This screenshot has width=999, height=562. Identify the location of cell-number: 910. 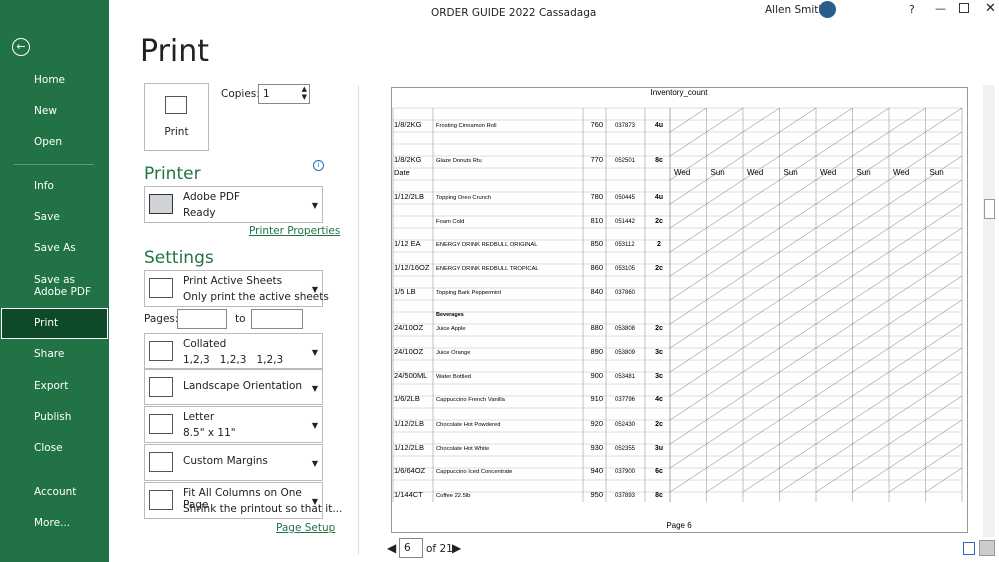
(596, 398).